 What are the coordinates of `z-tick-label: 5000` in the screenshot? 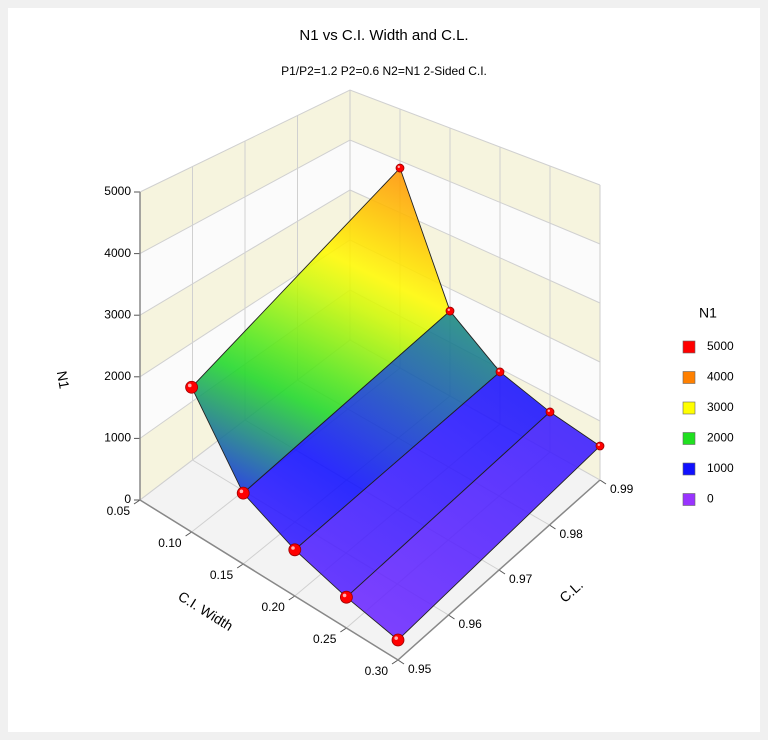 It's located at (117, 191).